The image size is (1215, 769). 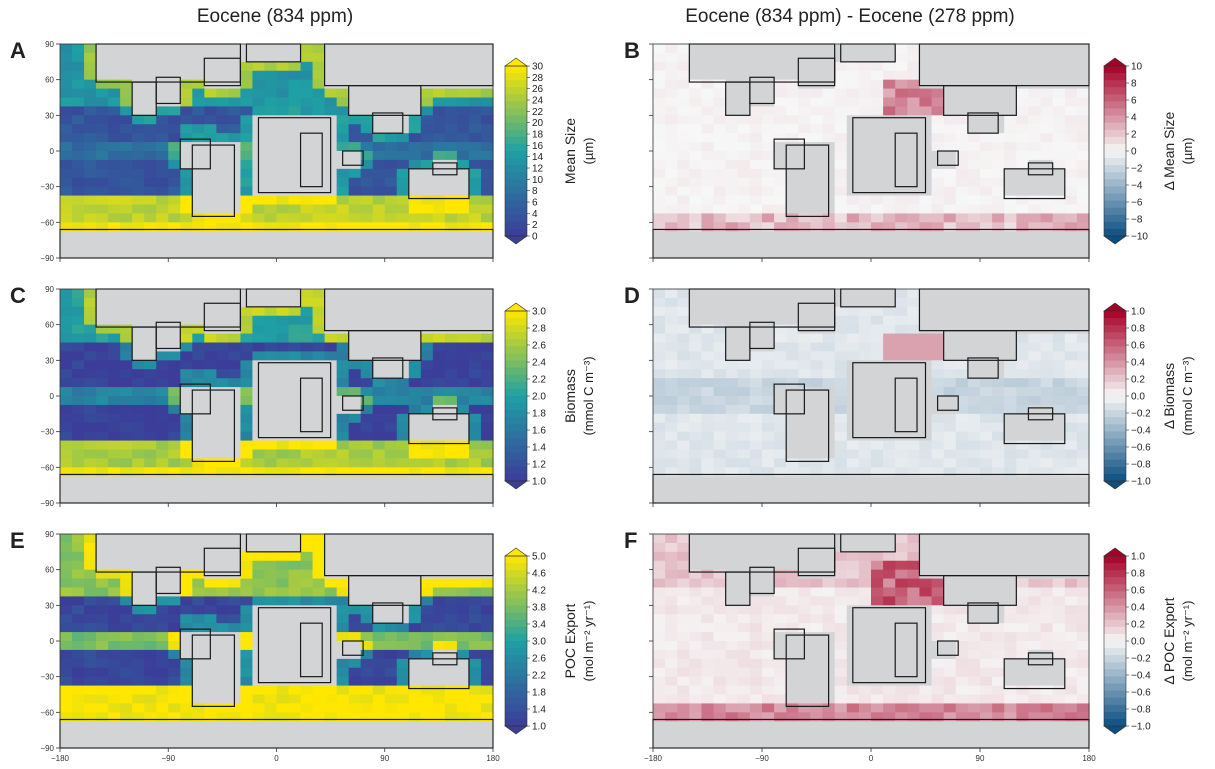 What do you see at coordinates (850, 16) in the screenshot?
I see `right-column-title: Eocene (834 ppm) - Eocene (278 ppm)` at bounding box center [850, 16].